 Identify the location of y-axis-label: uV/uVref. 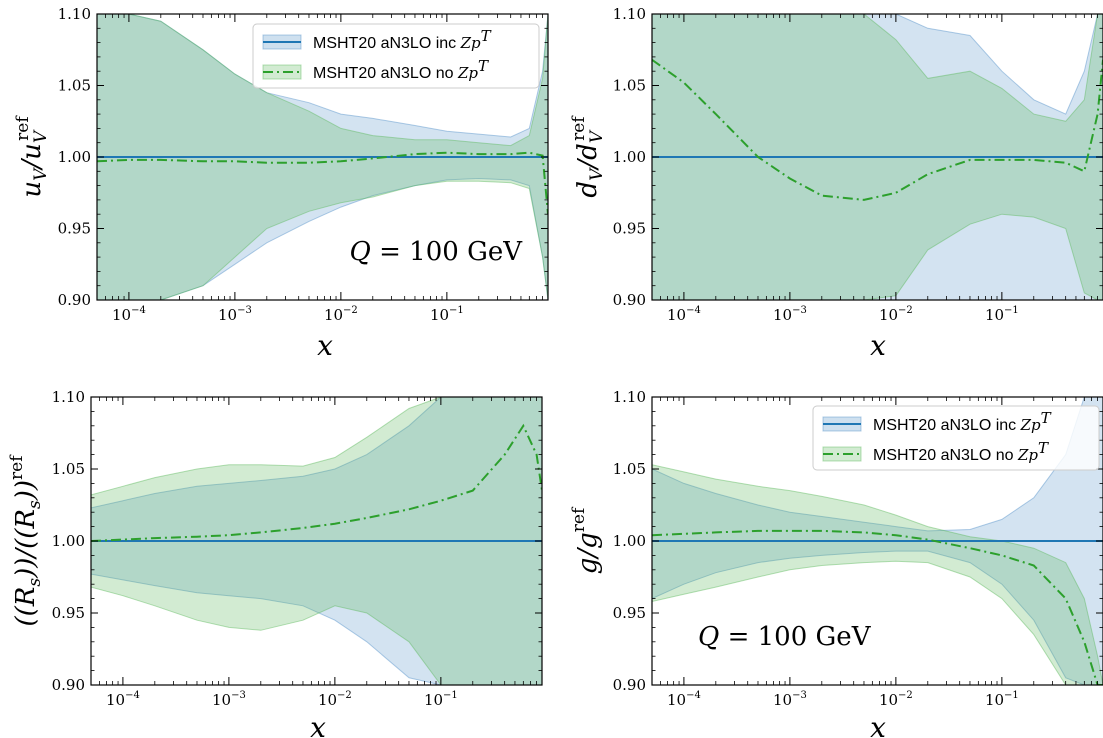
(32, 156).